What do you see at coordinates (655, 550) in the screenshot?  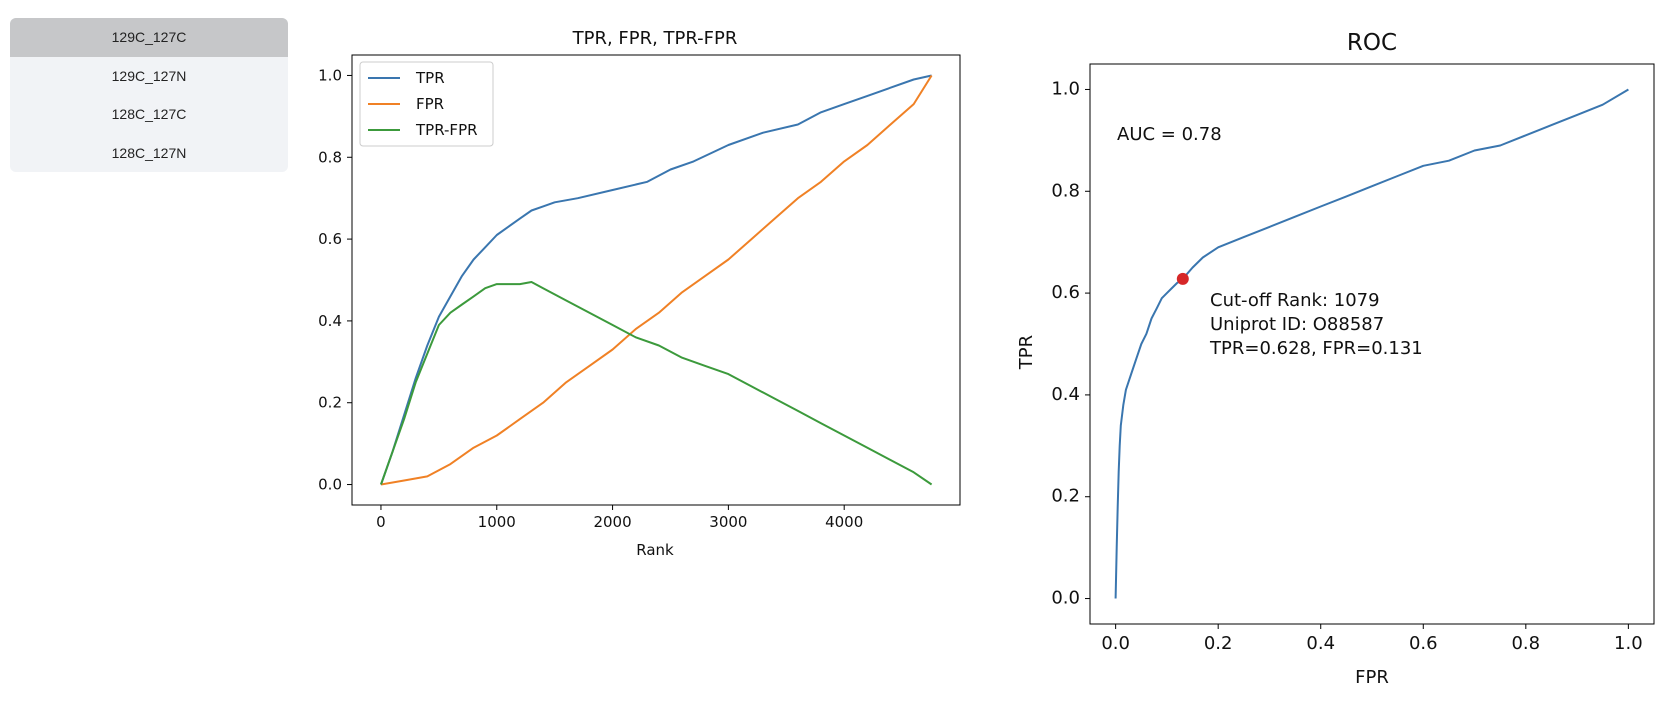 I see `x-axis-label: Rank` at bounding box center [655, 550].